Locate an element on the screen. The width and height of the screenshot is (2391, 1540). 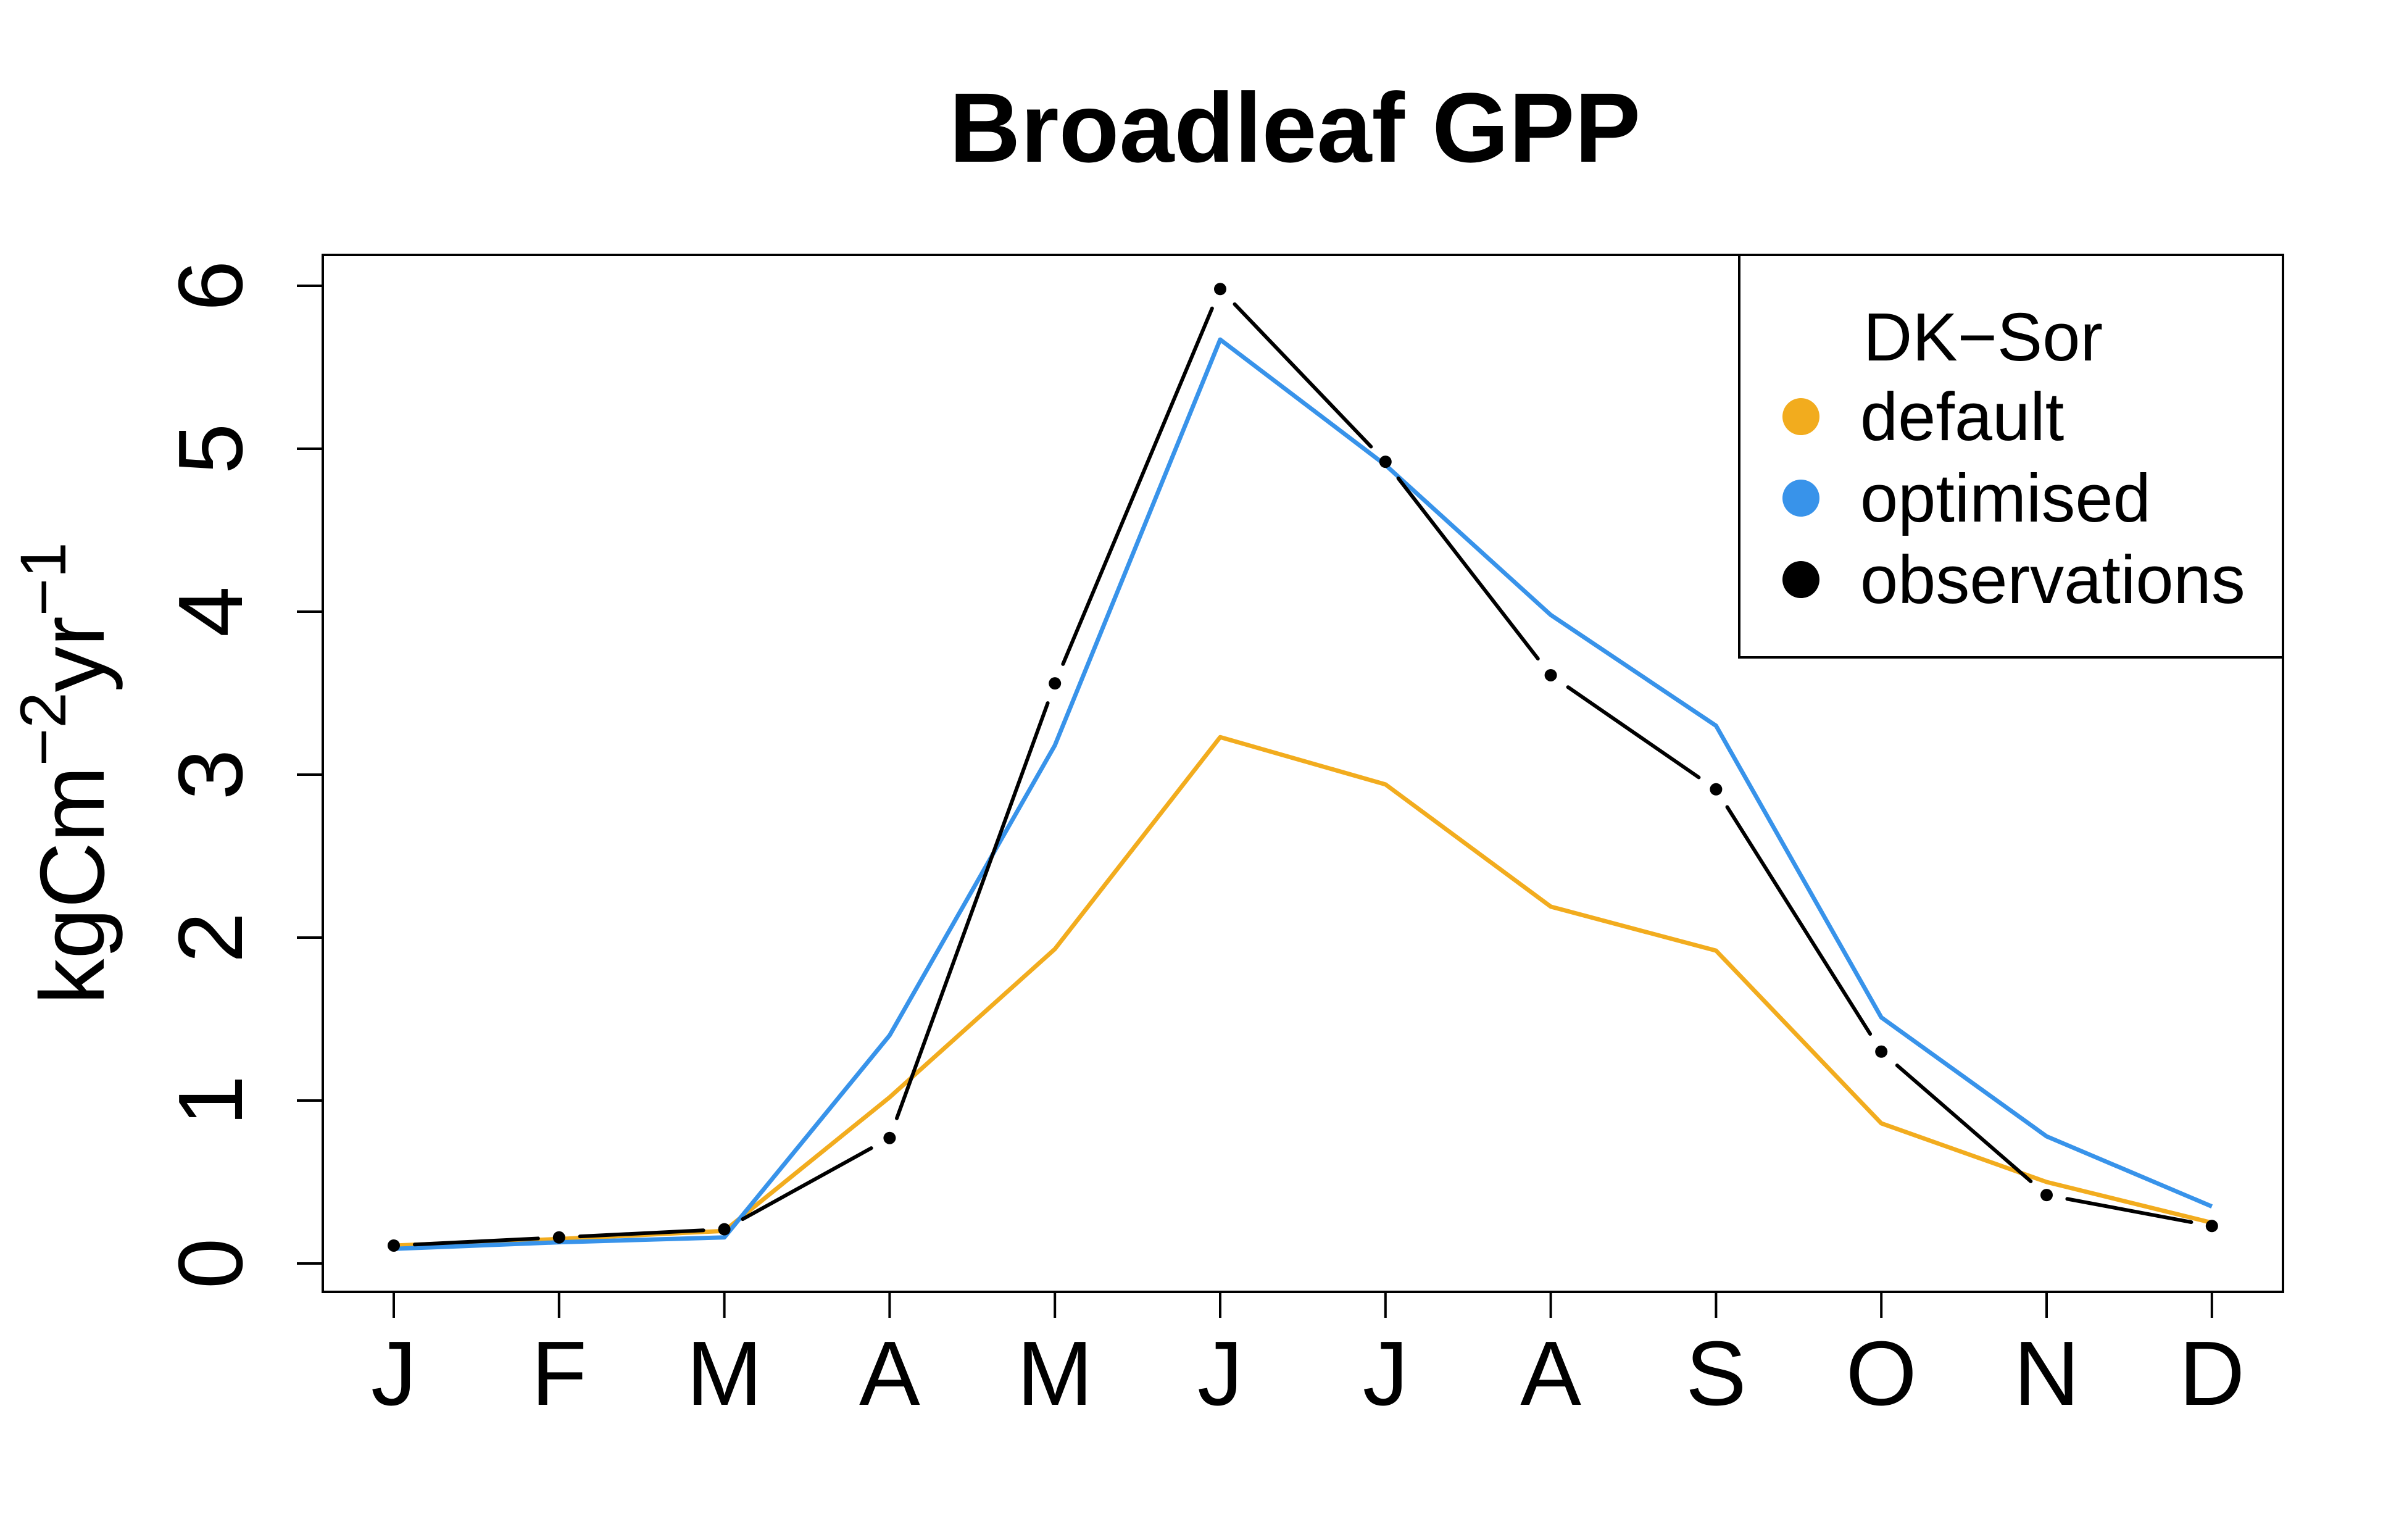
legend-box is located at coordinates (2011, 456).